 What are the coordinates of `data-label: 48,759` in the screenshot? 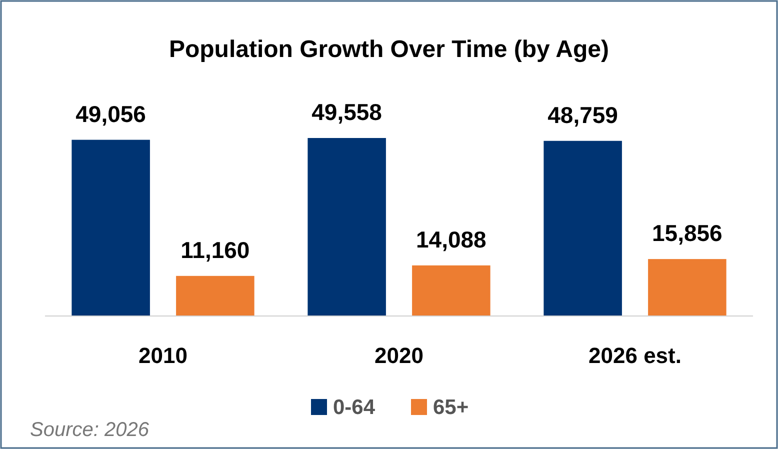 It's located at (583, 115).